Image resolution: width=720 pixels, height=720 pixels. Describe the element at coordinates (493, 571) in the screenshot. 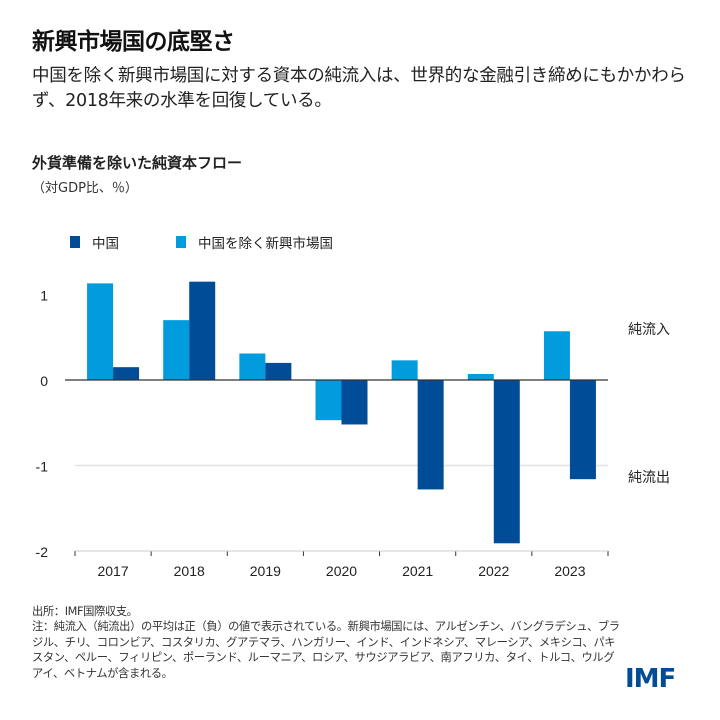

I see `x-tick-label: 2022` at that location.